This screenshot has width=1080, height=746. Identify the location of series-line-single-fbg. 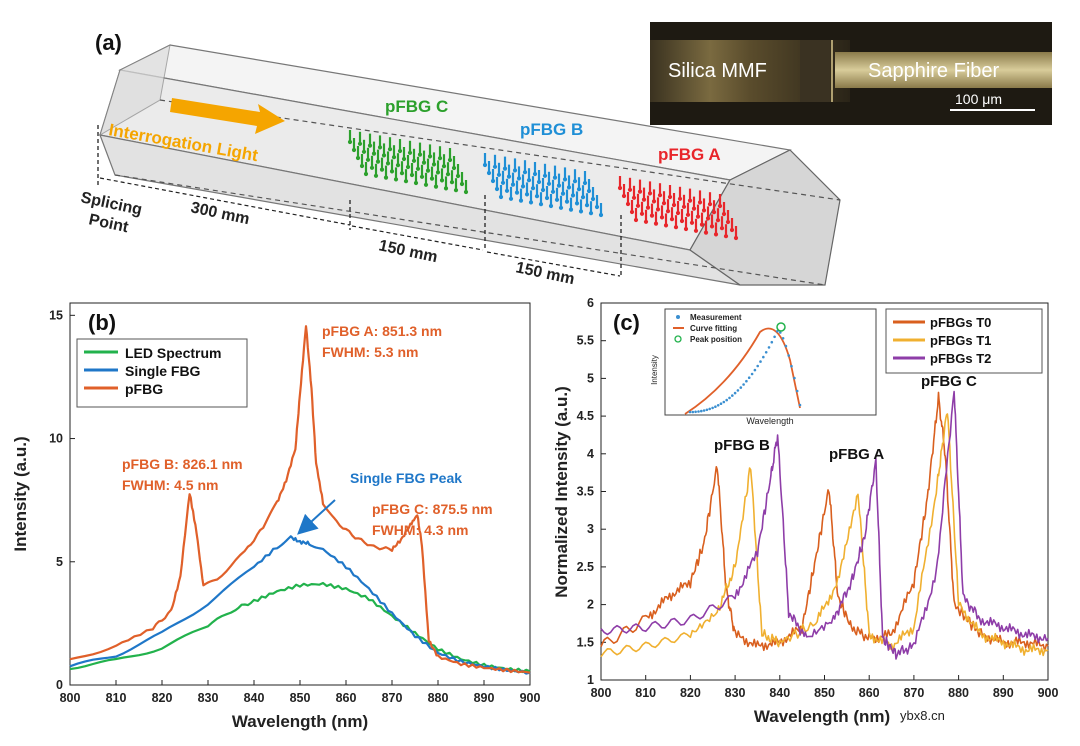
(300, 605).